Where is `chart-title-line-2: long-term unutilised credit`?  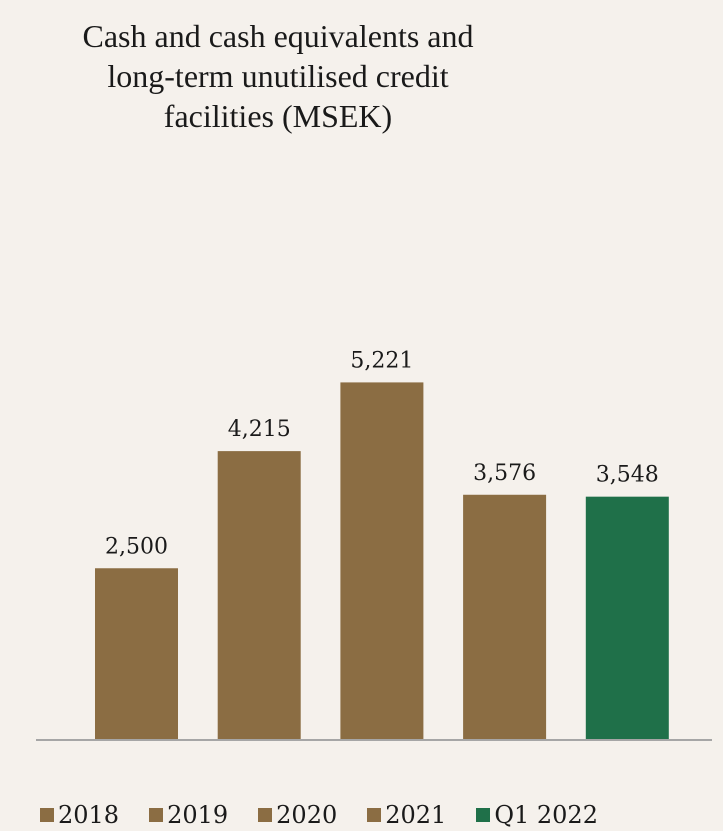 chart-title-line-2: long-term unutilised credit is located at coordinates (278, 76).